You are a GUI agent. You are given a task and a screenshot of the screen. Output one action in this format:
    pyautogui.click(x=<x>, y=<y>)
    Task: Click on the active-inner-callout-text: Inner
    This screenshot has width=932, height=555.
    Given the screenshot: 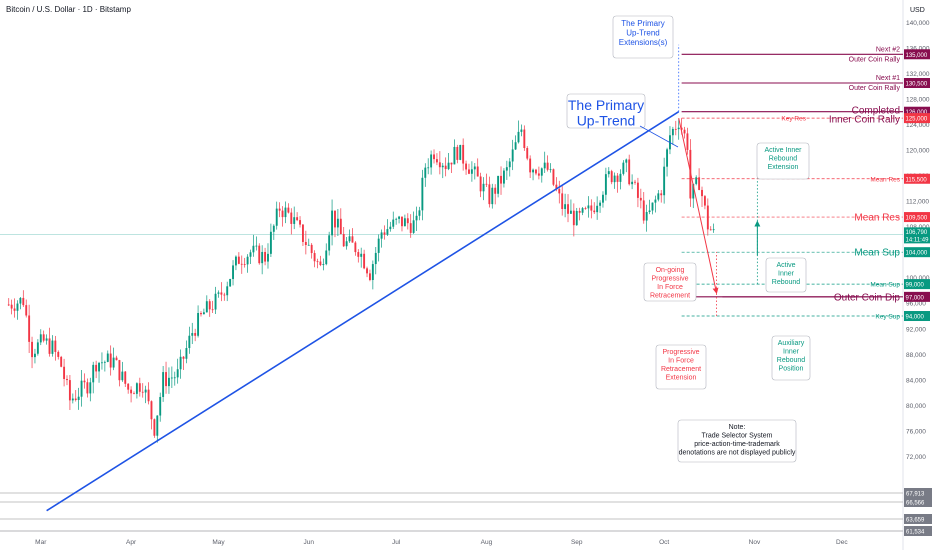 What is the action you would take?
    pyautogui.click(x=786, y=274)
    